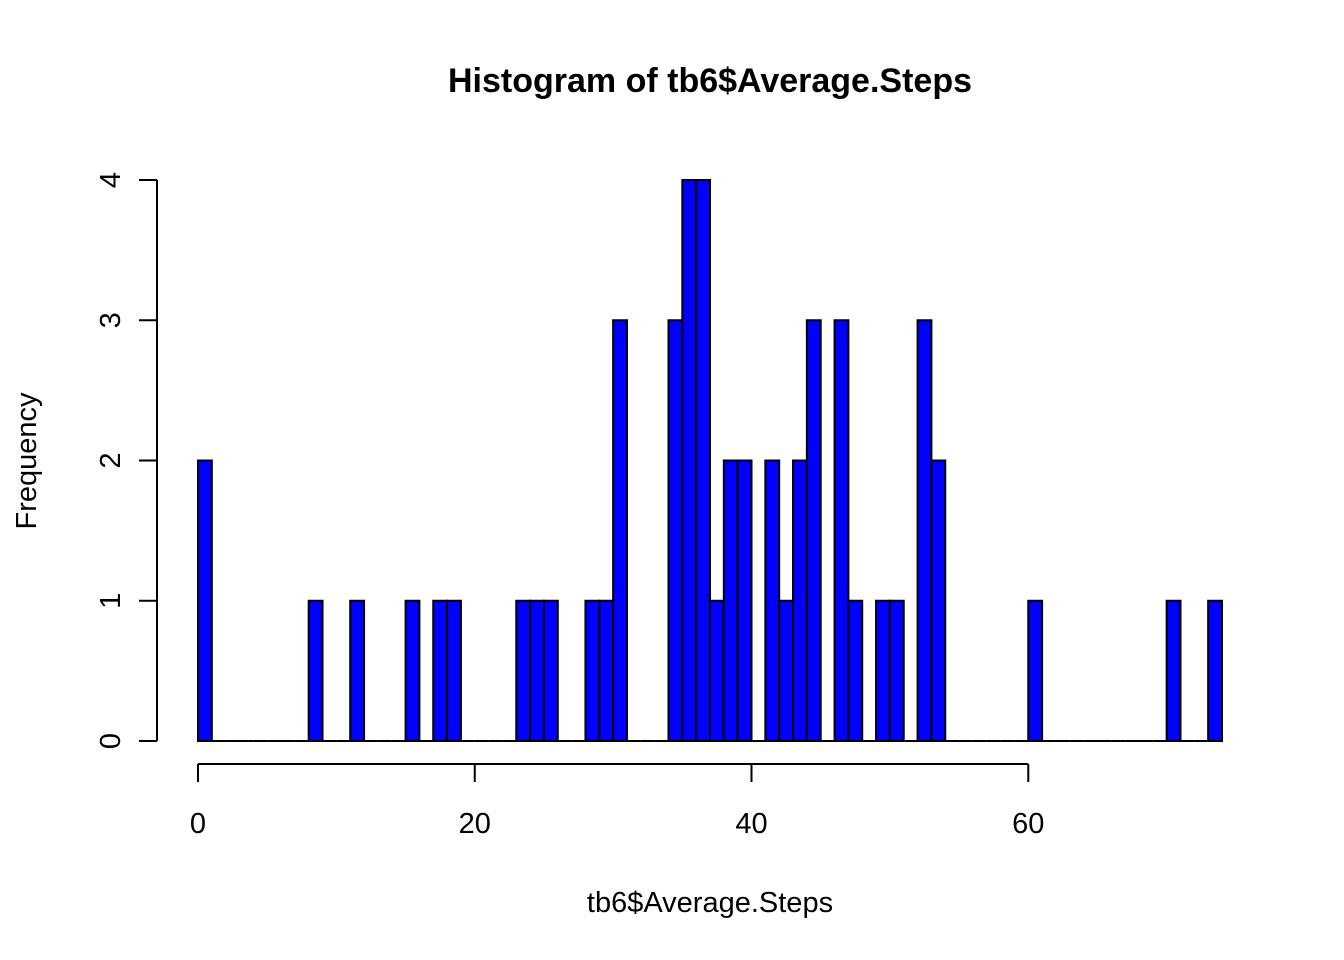 The image size is (1344, 960). What do you see at coordinates (710, 903) in the screenshot?
I see `x-axis-label: tb6$Average.Steps` at bounding box center [710, 903].